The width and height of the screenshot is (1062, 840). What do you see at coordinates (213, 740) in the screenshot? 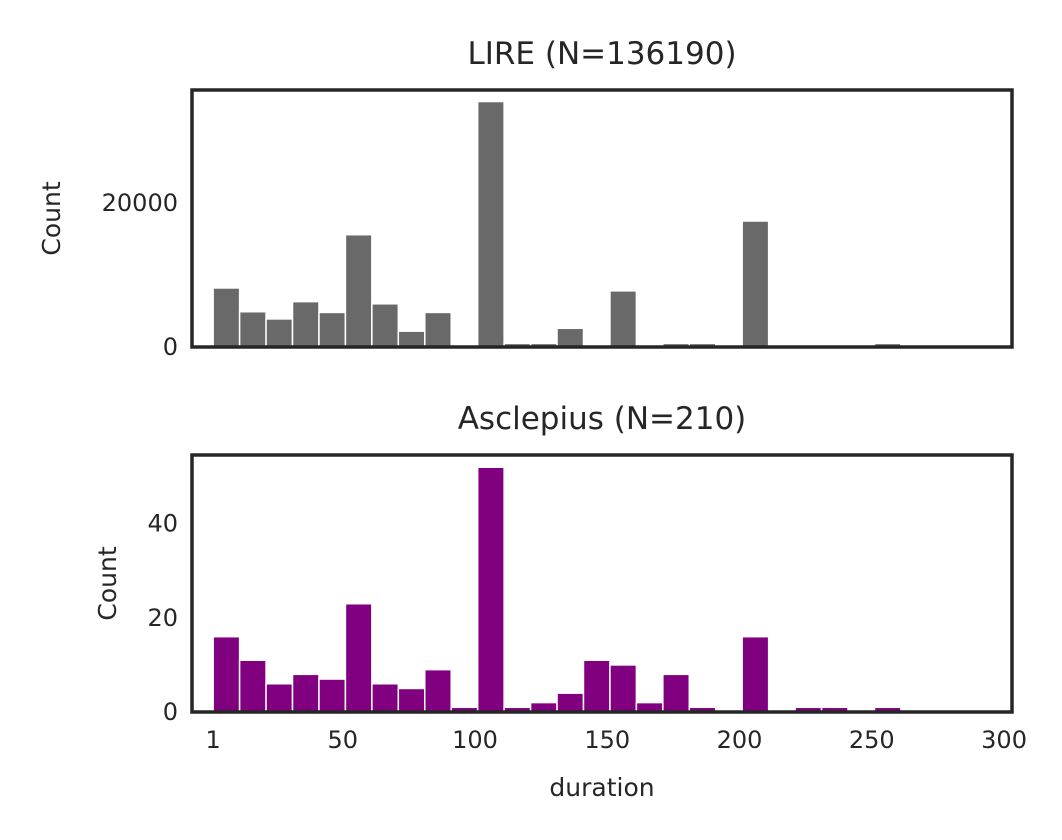
I see `x-tick-label: 1` at bounding box center [213, 740].